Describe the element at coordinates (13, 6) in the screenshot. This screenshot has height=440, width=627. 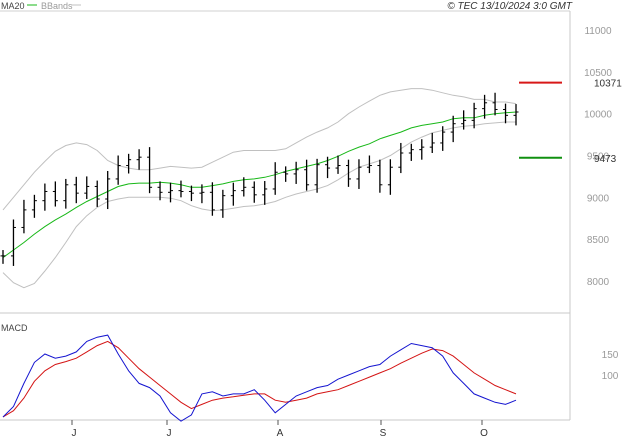
I see `ma20-legend-label: MA20` at that location.